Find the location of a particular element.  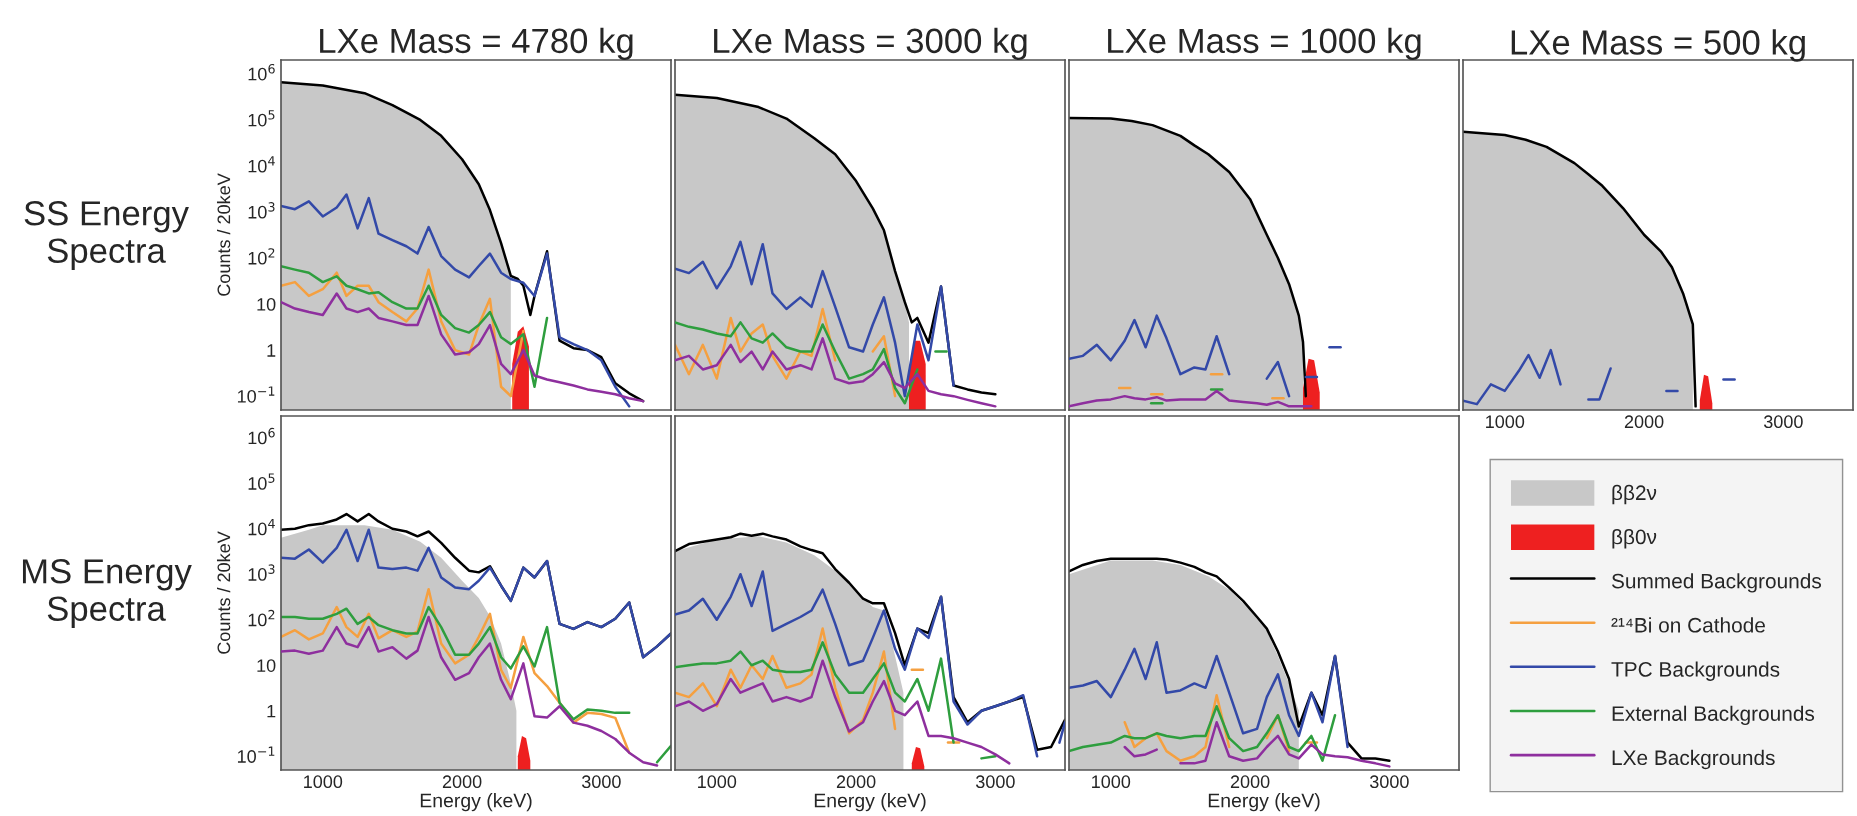

legend-label: Summed Backgrounds is located at coordinates (1716, 583).